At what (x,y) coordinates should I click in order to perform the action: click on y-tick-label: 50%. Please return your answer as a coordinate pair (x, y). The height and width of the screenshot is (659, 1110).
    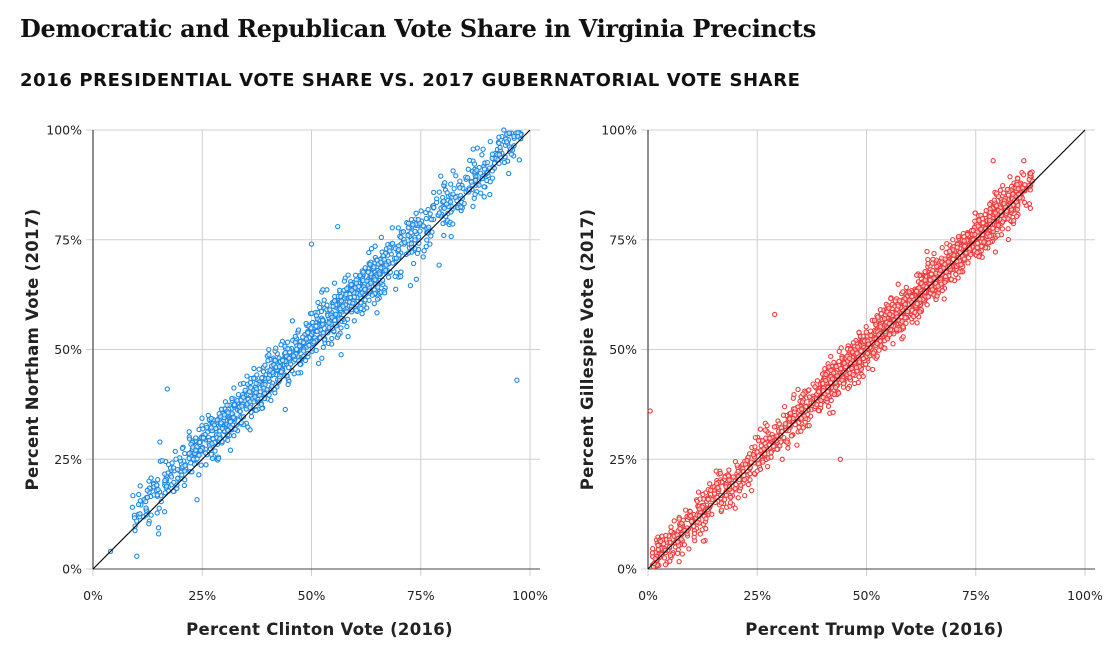
    Looking at the image, I should click on (623, 349).